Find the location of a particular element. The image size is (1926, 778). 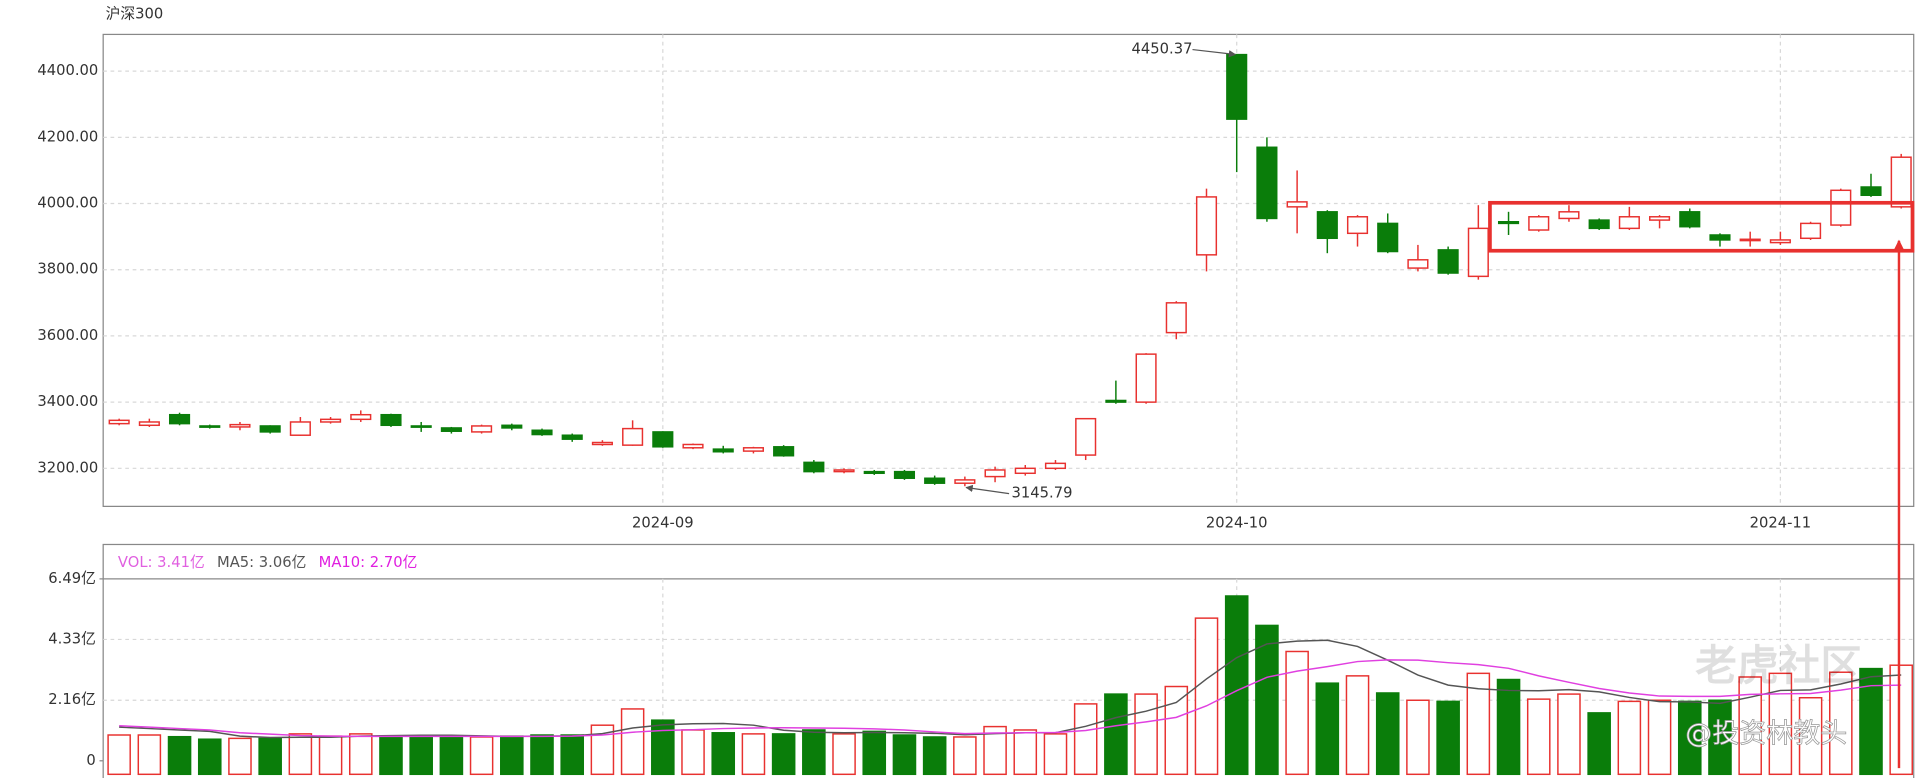

y-tick-label: 0 is located at coordinates (90, 760).